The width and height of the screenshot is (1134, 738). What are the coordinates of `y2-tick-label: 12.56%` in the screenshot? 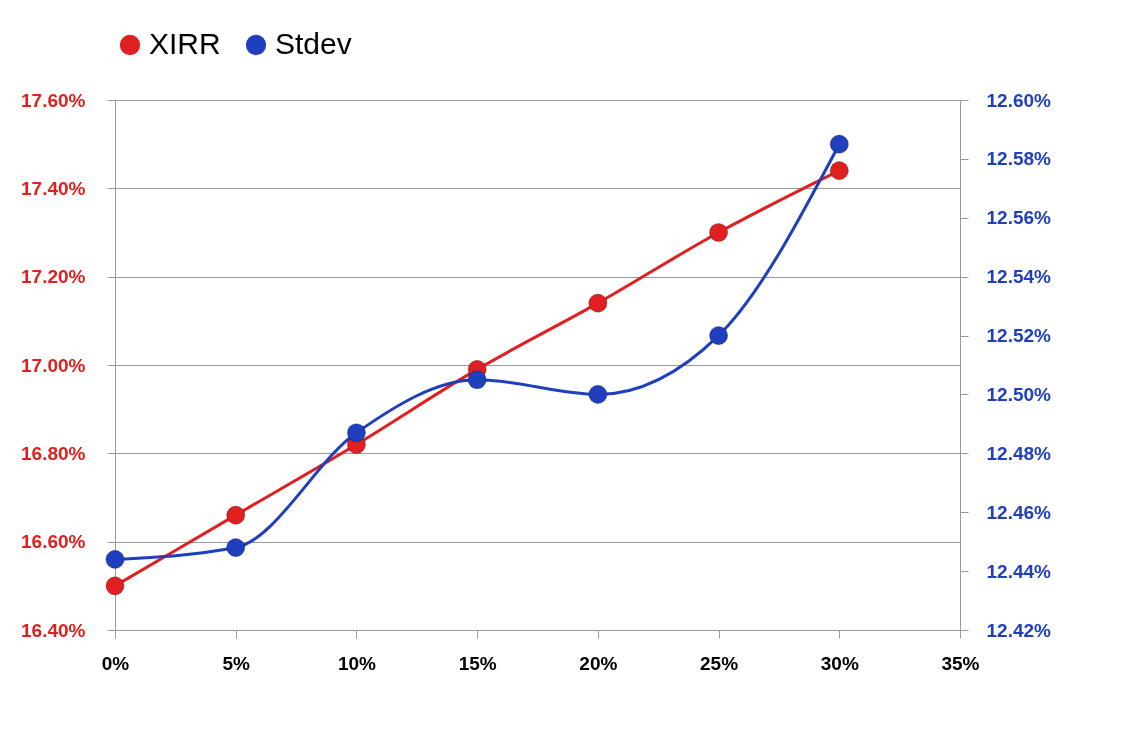 It's located at (1019, 218).